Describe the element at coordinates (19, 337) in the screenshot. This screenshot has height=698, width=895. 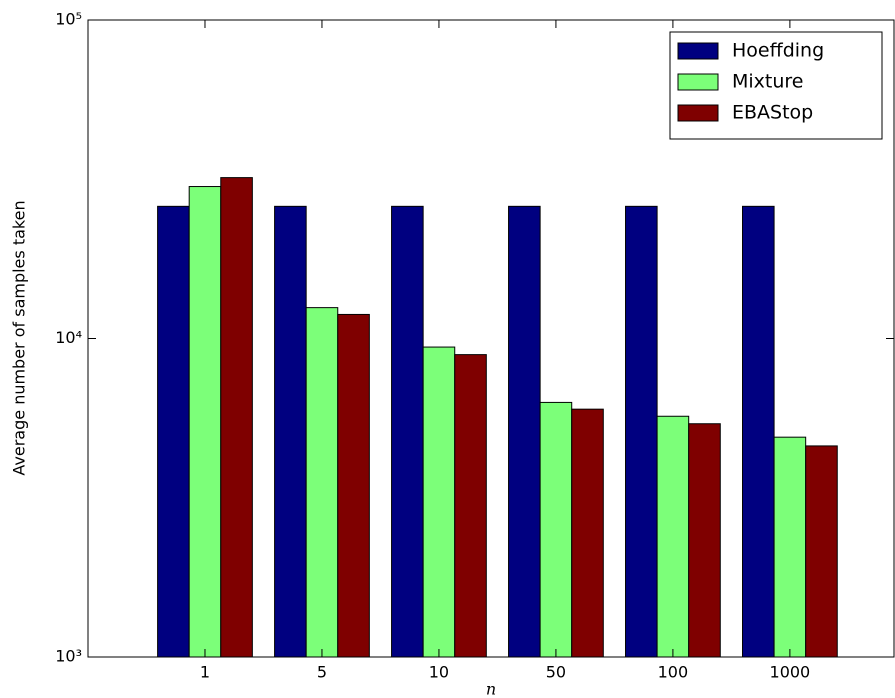
I see `y-axis-label: Average number of samples taken` at that location.